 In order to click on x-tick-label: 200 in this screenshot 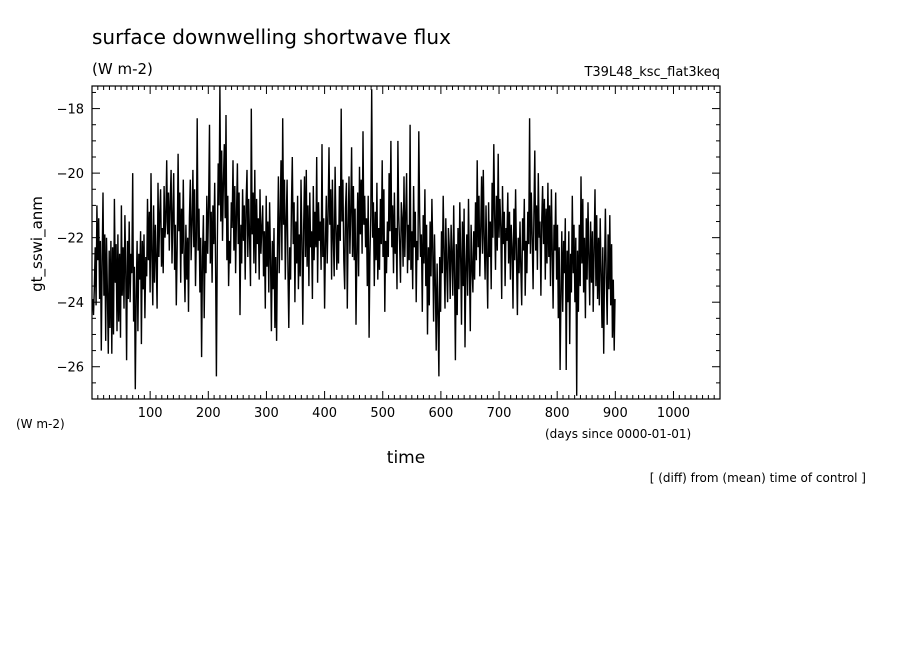, I will do `click(208, 413)`.